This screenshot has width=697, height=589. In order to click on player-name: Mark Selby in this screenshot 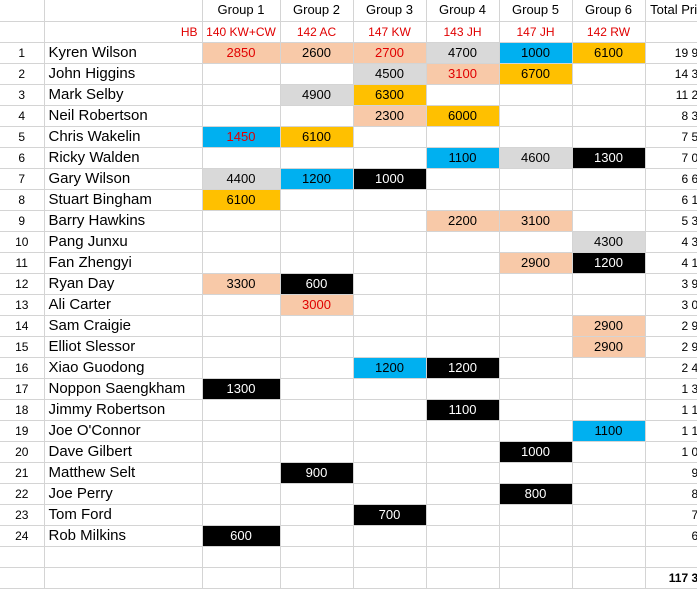, I will do `click(123, 95)`.